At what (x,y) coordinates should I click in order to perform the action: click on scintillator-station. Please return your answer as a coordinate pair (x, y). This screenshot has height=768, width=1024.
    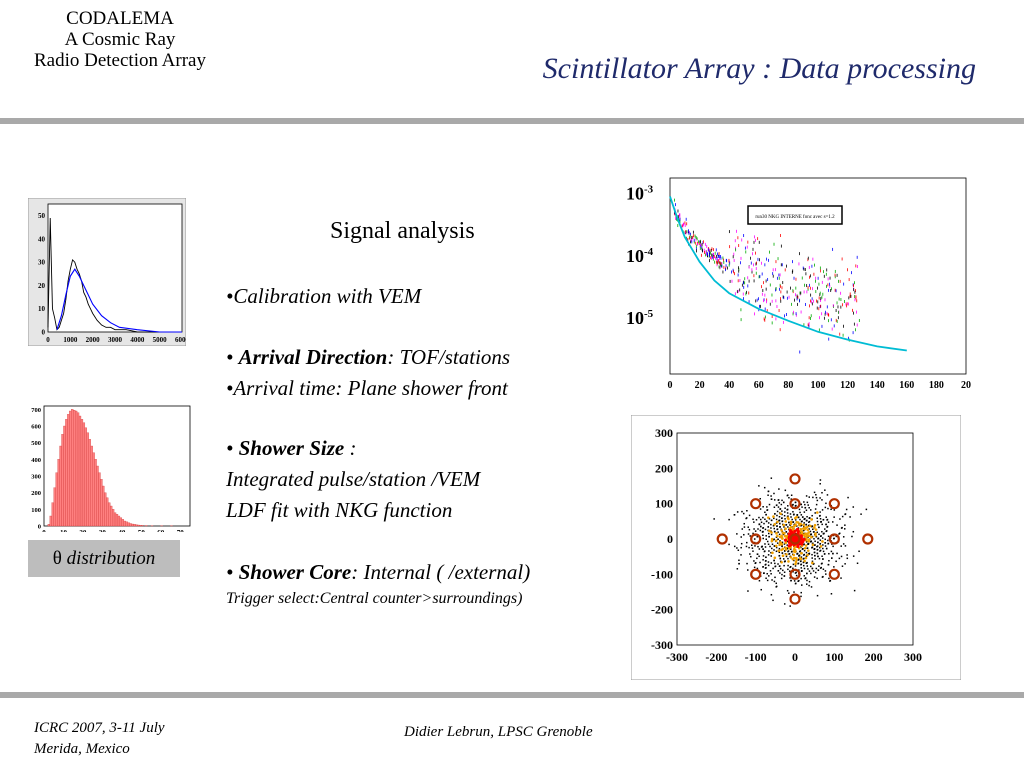
    Looking at the image, I should click on (795, 539).